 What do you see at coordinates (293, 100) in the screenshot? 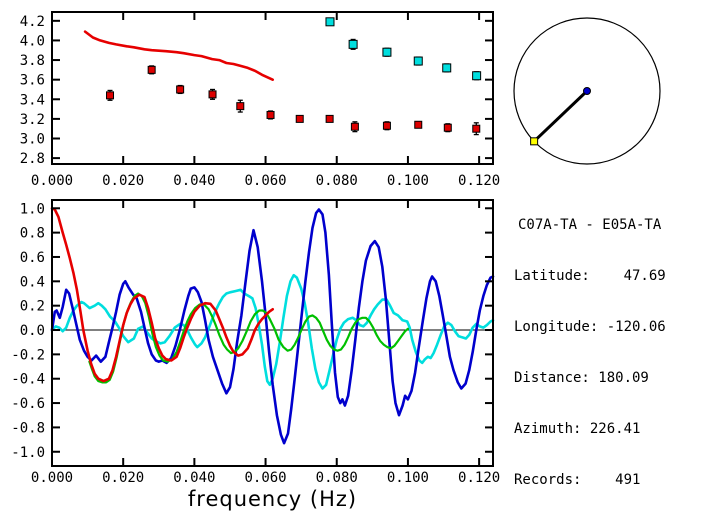
I see `velocity-picks-lower-branch` at bounding box center [293, 100].